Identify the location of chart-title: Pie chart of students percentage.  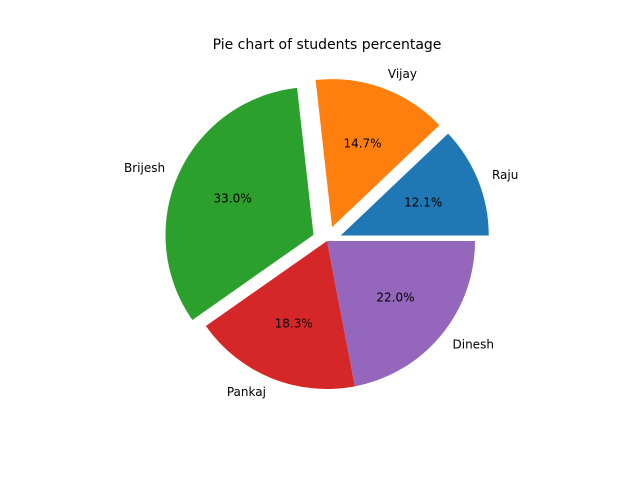
(327, 45).